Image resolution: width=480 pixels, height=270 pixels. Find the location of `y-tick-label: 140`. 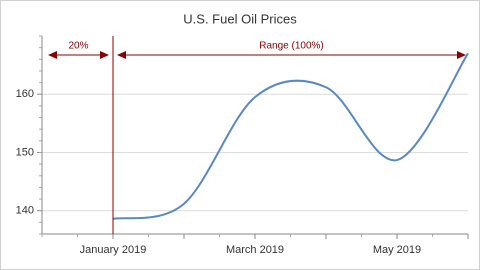

y-tick-label: 140 is located at coordinates (25, 211).